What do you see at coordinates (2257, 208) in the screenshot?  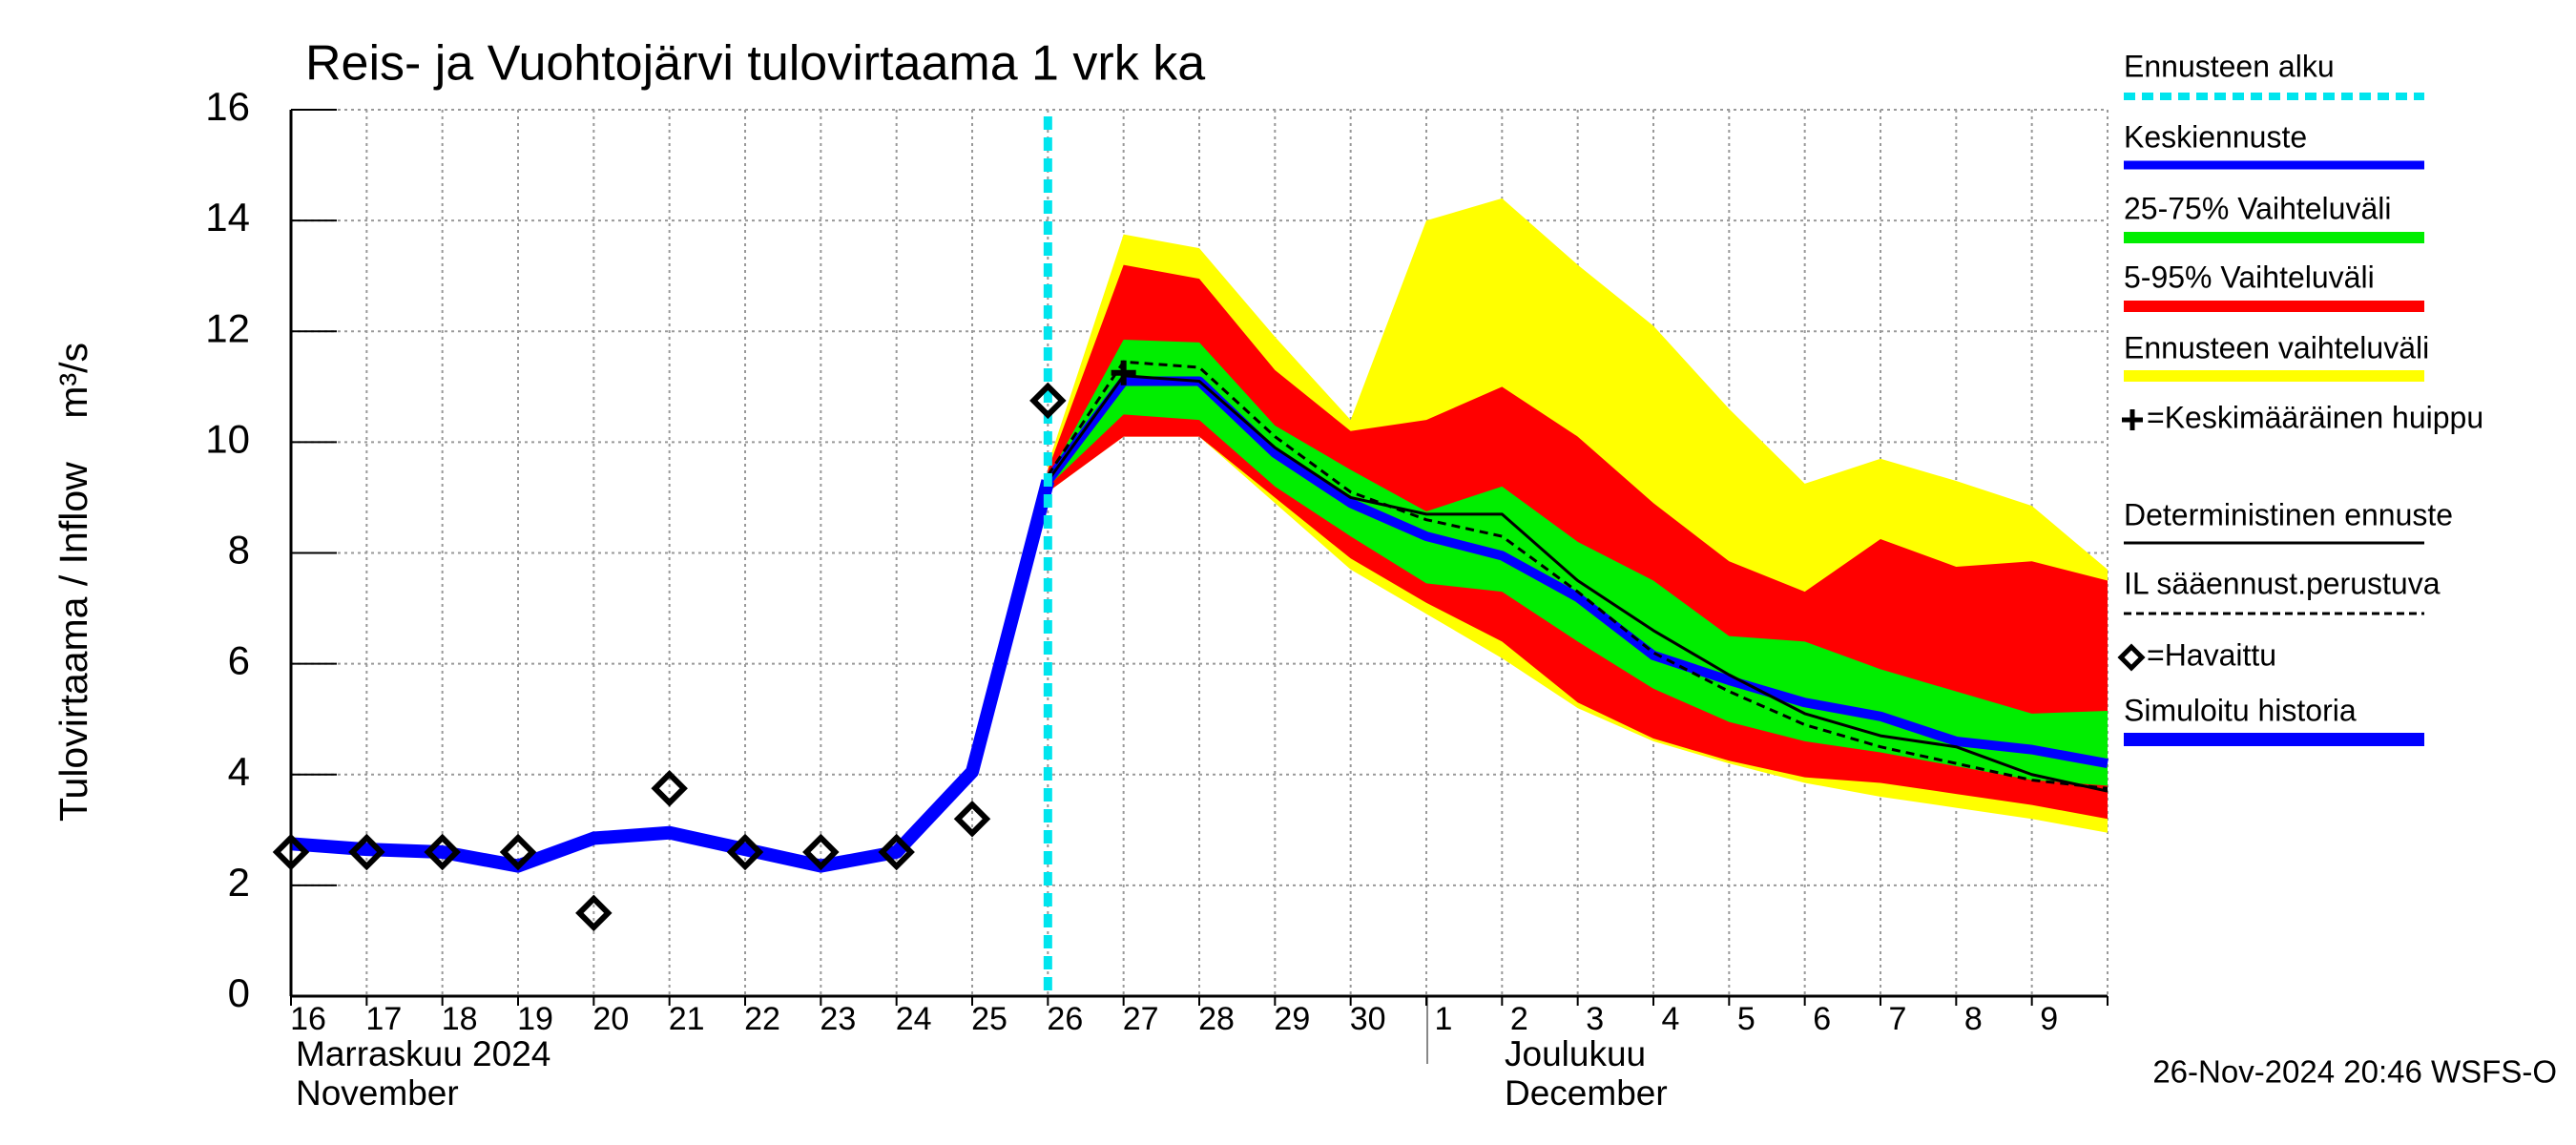 I see `legend-label: 25-75% Vaihteluväli` at bounding box center [2257, 208].